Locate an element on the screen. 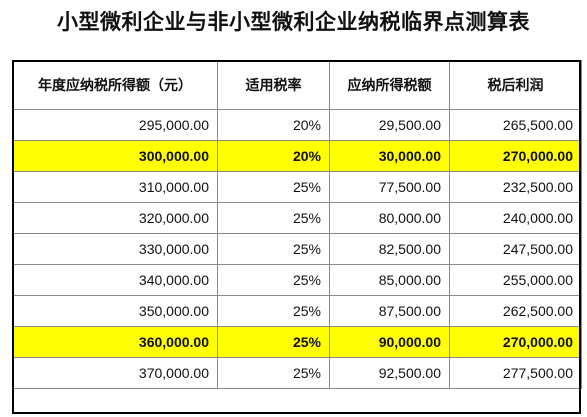 The image size is (587, 417). page-title: 小型微利企业与非小型微利企业纳税临界点测算表 is located at coordinates (293, 22).